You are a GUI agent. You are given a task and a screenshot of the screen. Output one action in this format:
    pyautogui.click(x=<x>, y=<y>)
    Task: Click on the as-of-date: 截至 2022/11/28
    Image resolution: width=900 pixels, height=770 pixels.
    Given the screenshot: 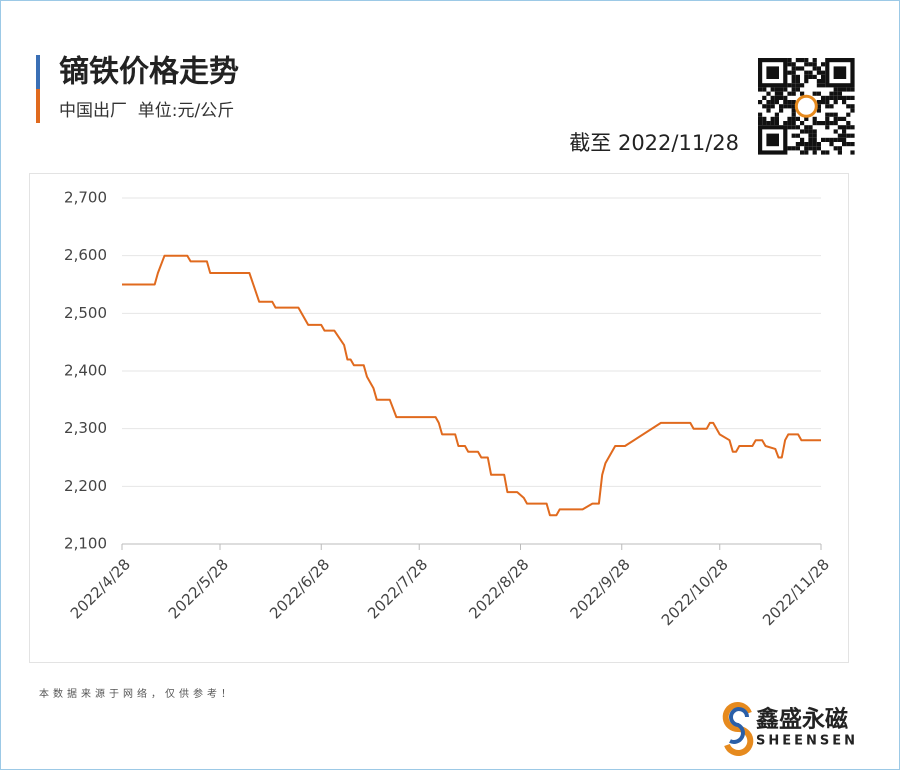 What is the action you would take?
    pyautogui.click(x=654, y=143)
    